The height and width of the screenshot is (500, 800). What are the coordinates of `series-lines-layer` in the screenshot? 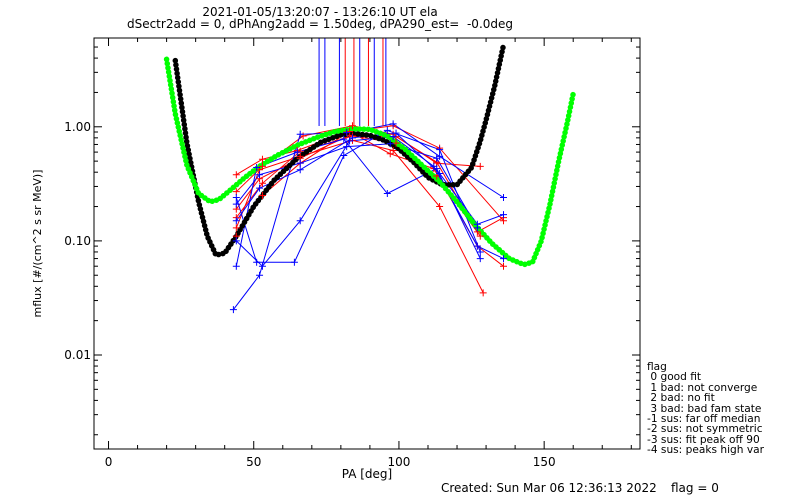 It's located at (368, 216).